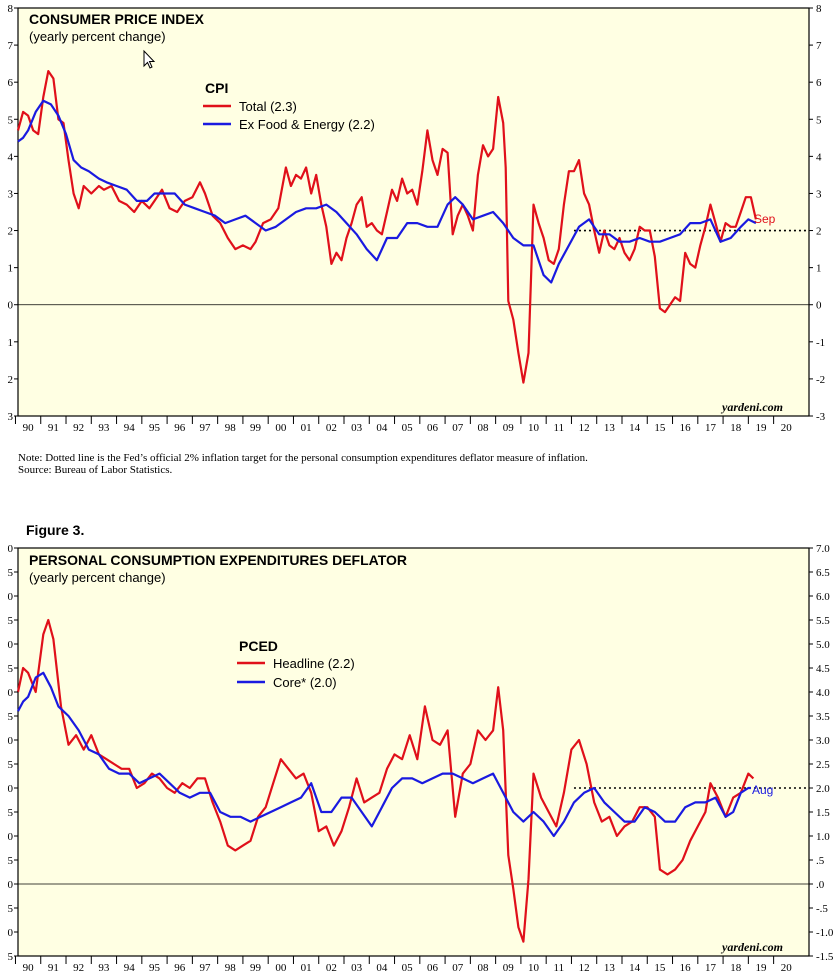  Describe the element at coordinates (787, 968) in the screenshot. I see `pced-xtick-label: 20` at that location.